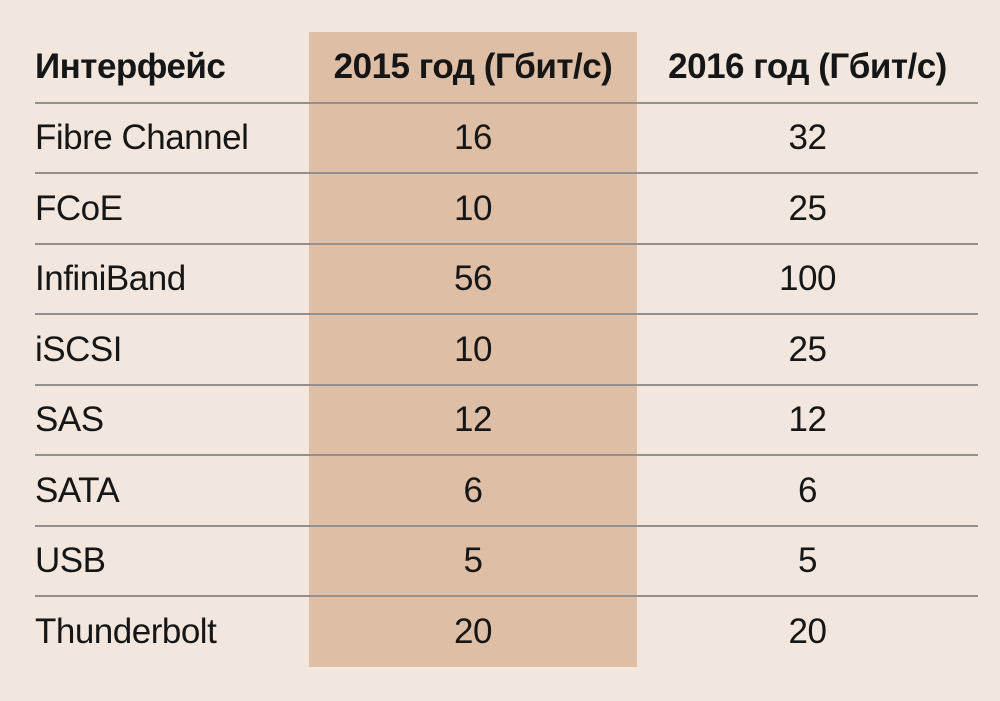 The width and height of the screenshot is (1000, 701). I want to click on table-row: USB 5 5, so click(506, 560).